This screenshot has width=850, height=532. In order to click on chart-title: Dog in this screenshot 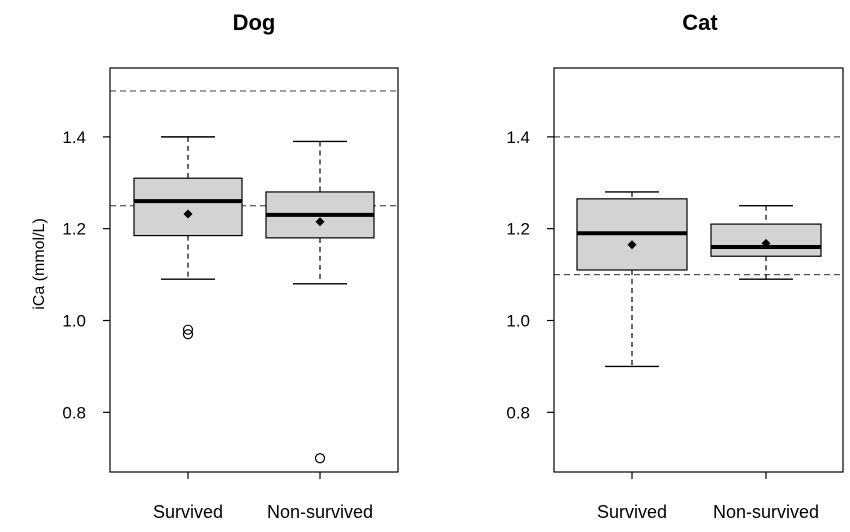, I will do `click(254, 22)`.